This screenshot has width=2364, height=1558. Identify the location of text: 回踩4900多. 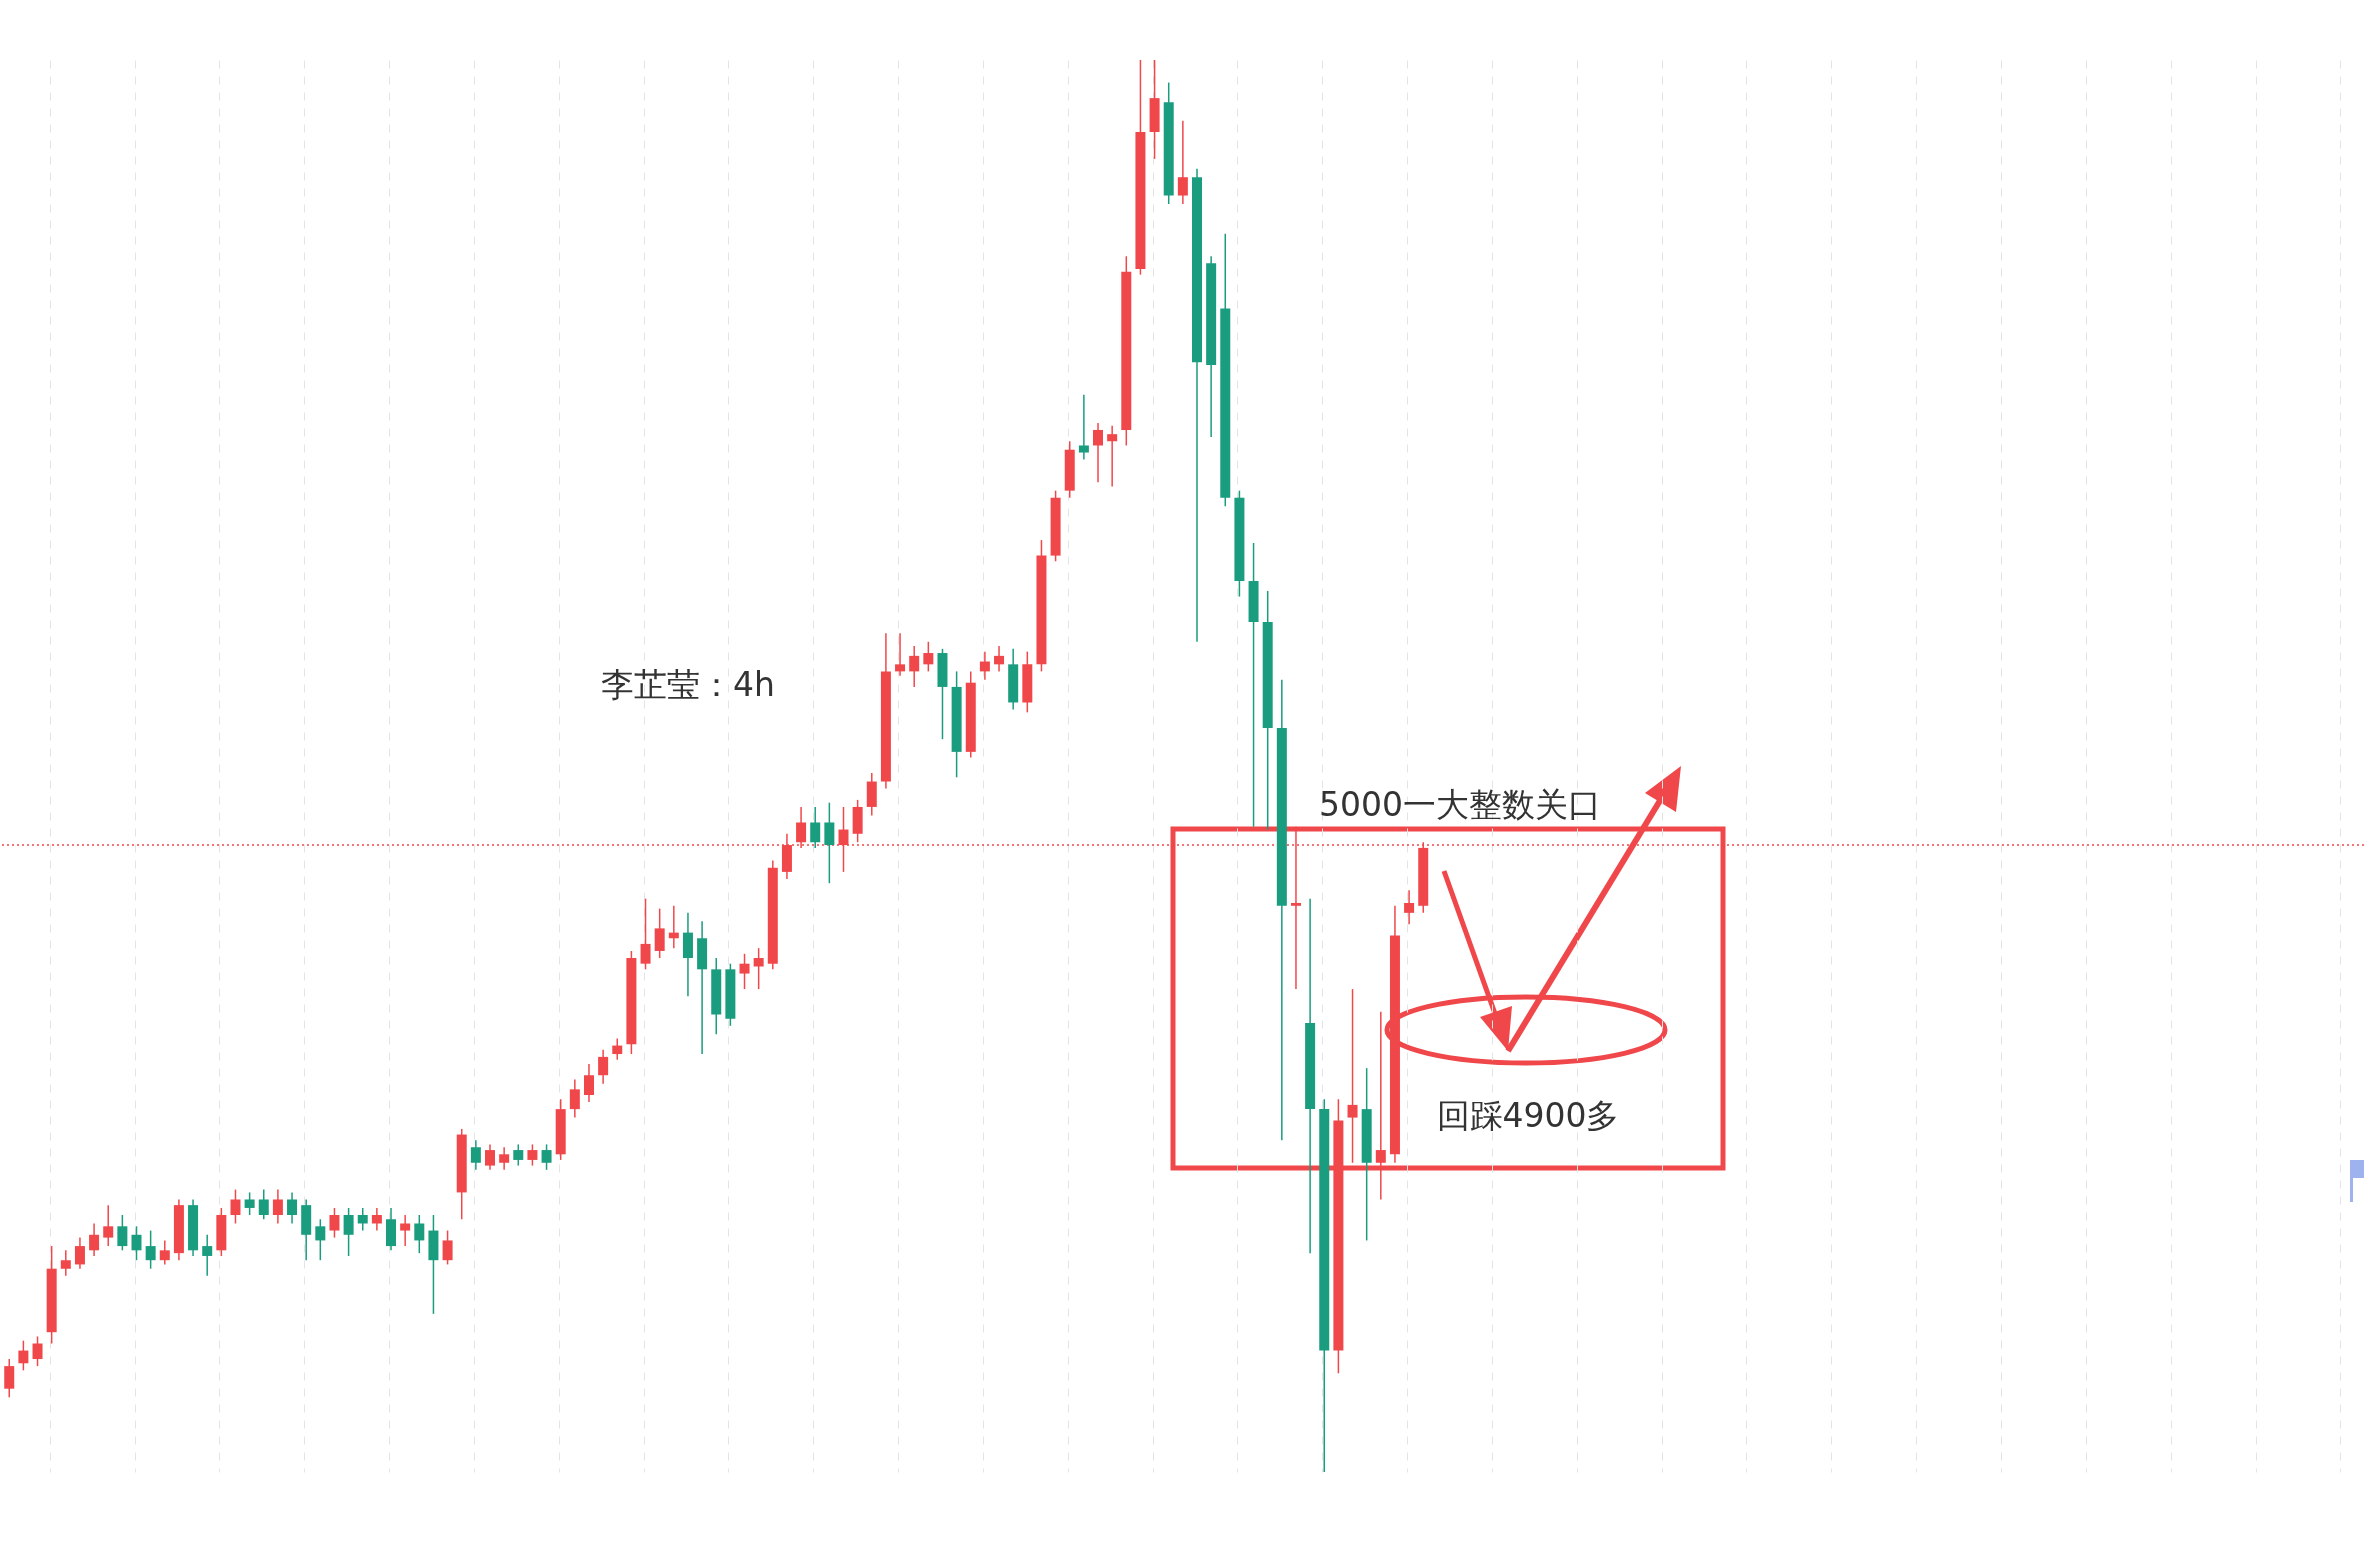
(1528, 1115).